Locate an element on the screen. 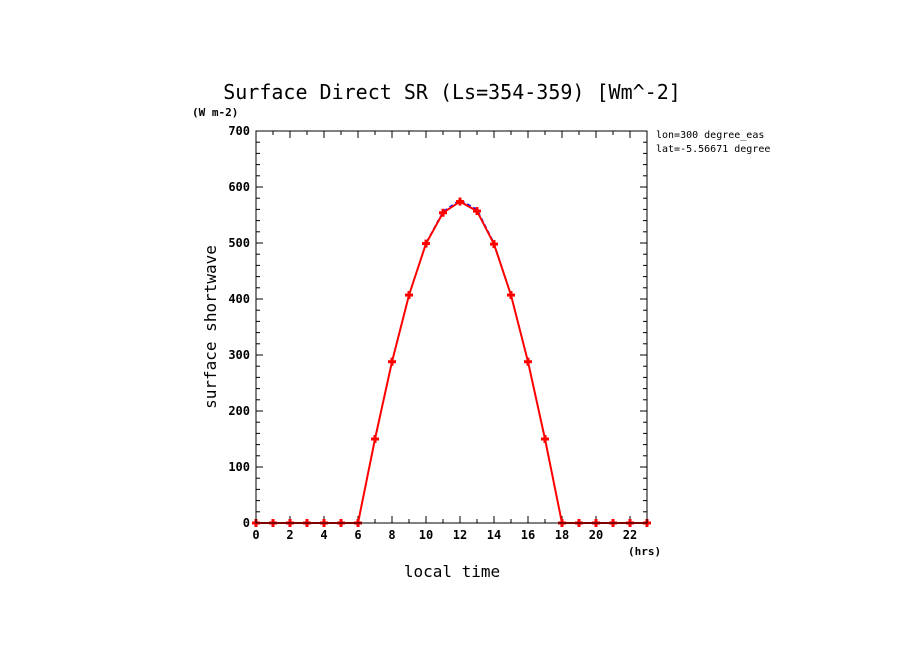 The width and height of the screenshot is (904, 654). y-tick-label: 300 is located at coordinates (239, 355).